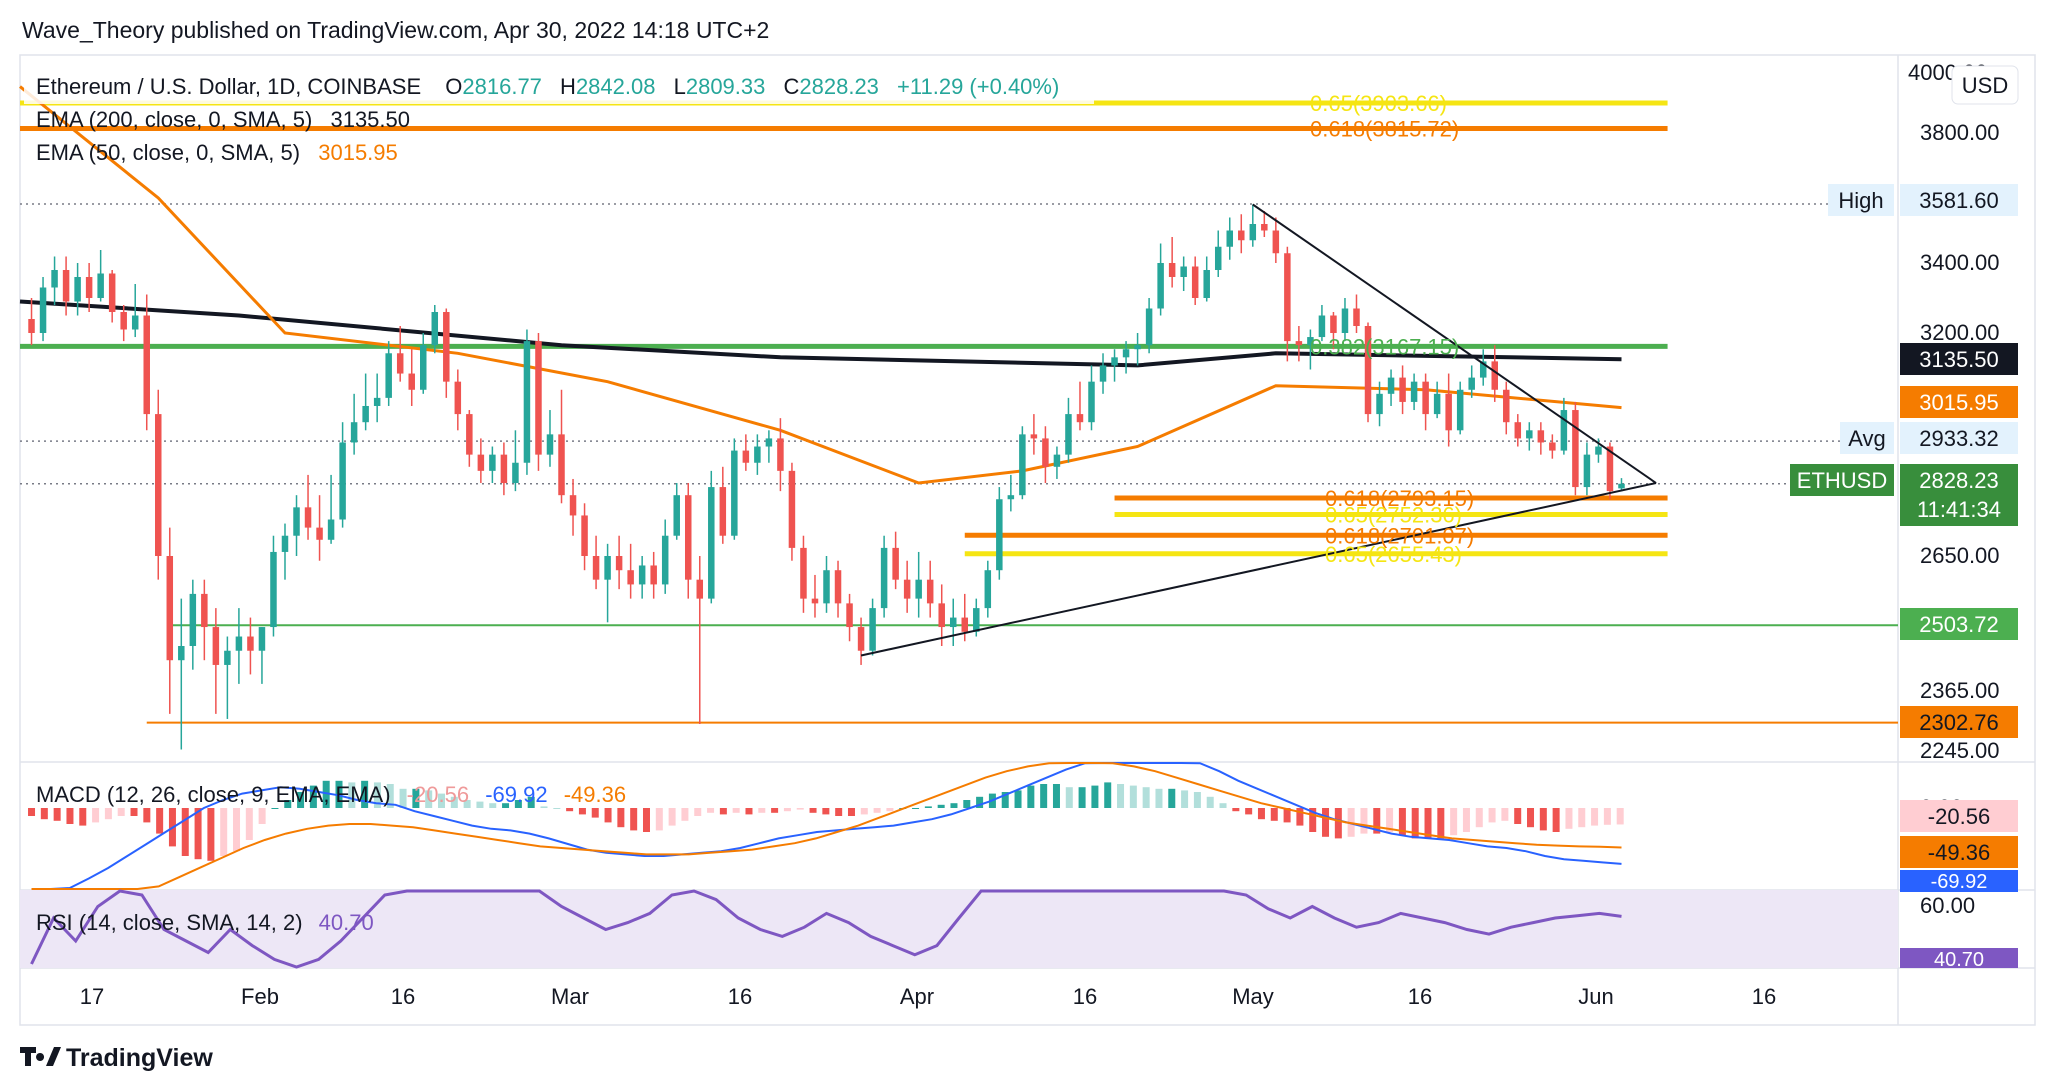 The width and height of the screenshot is (2054, 1092). I want to click on legend-row-ema200: EMA (200, close, 0, SMA, 5) 3135.50, so click(223, 119).